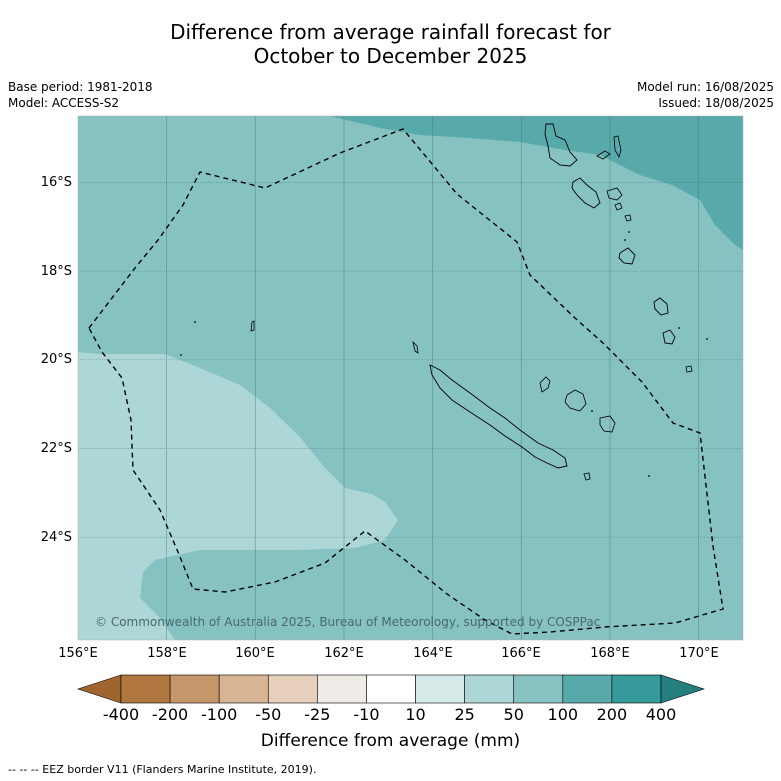 The width and height of the screenshot is (781, 781). I want to click on meta-left: Base period: 1981-2018 Model: ACCESS-S2, so click(80, 95).